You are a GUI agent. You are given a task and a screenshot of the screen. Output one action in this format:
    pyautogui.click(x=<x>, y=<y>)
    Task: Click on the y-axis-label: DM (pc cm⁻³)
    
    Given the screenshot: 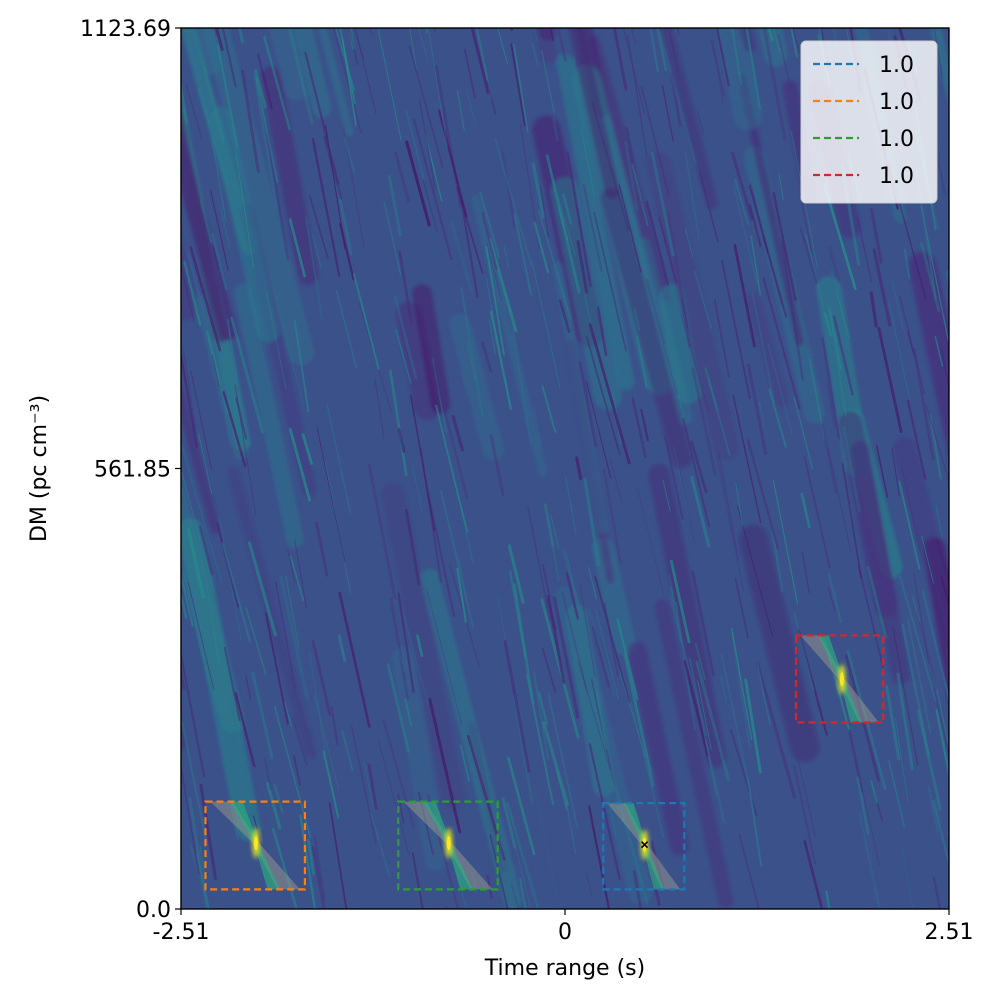 What is the action you would take?
    pyautogui.click(x=39, y=468)
    